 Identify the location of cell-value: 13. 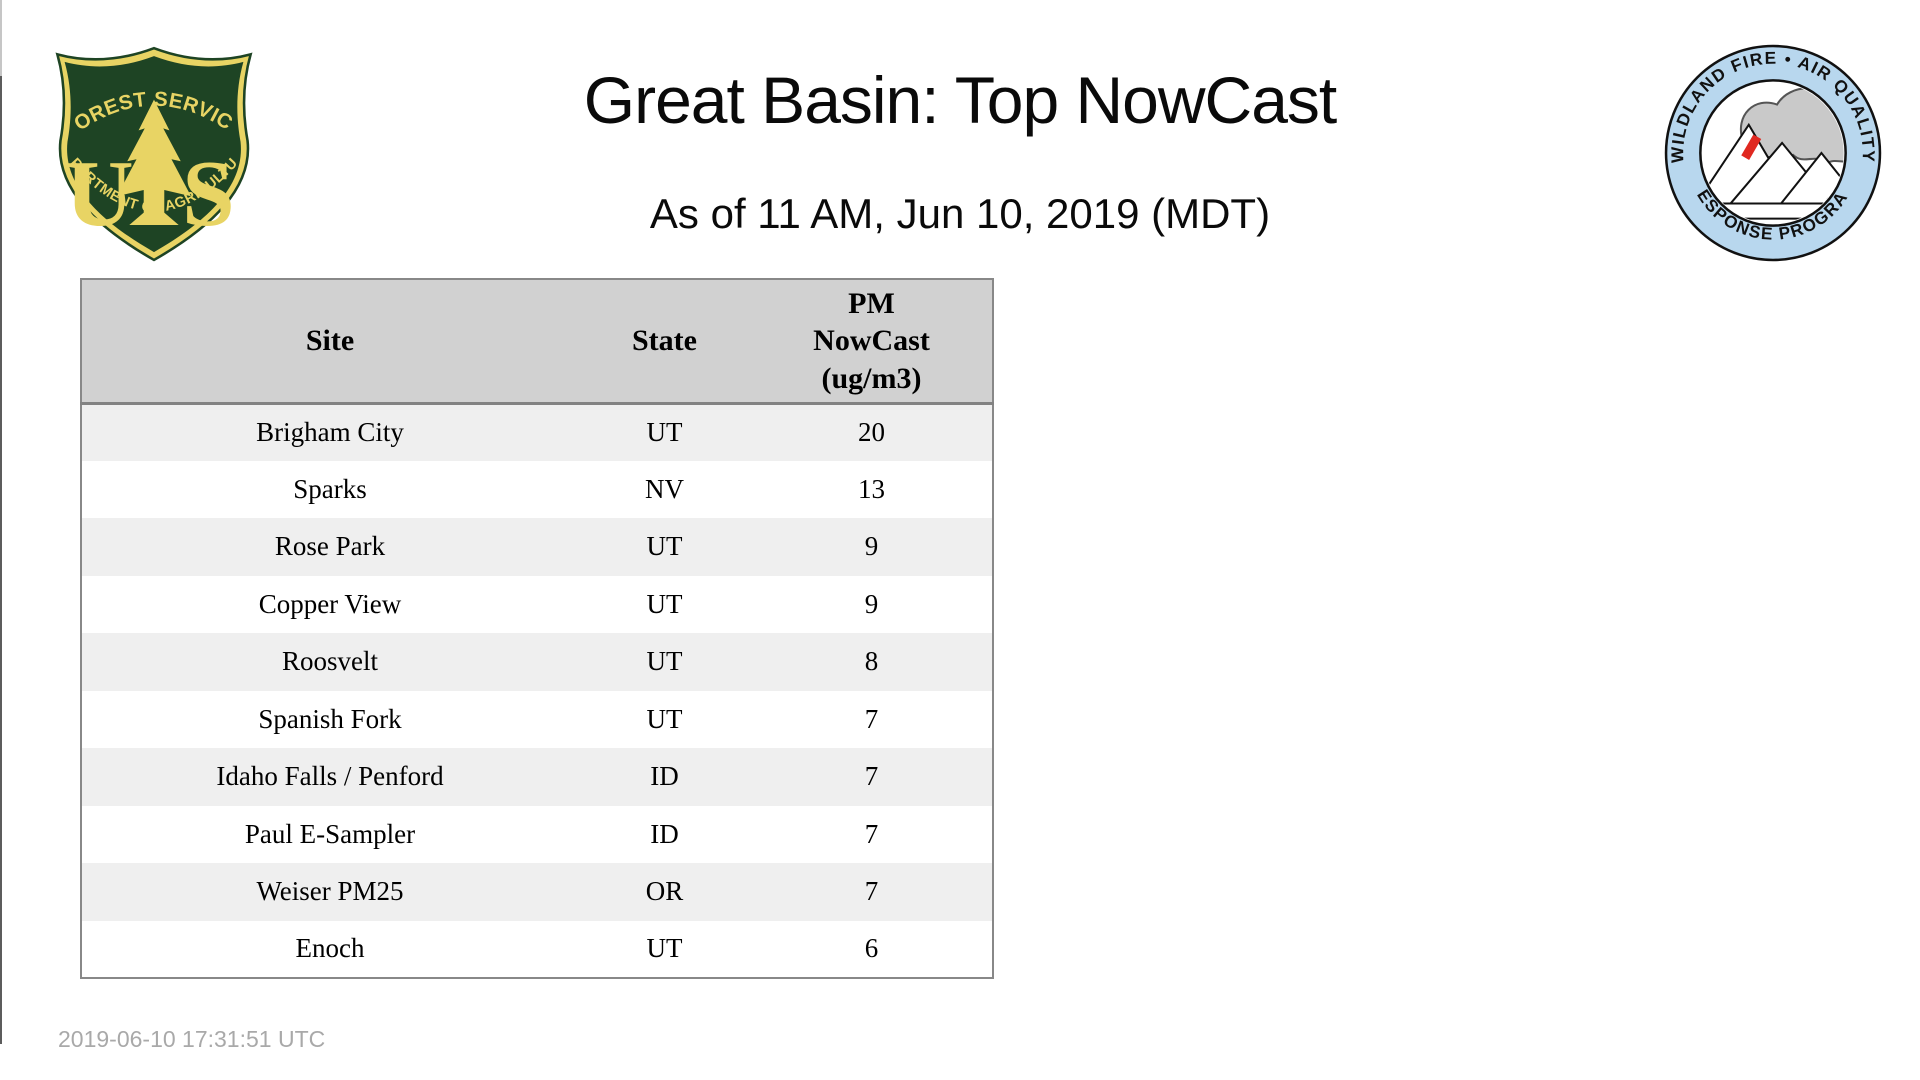
(872, 489).